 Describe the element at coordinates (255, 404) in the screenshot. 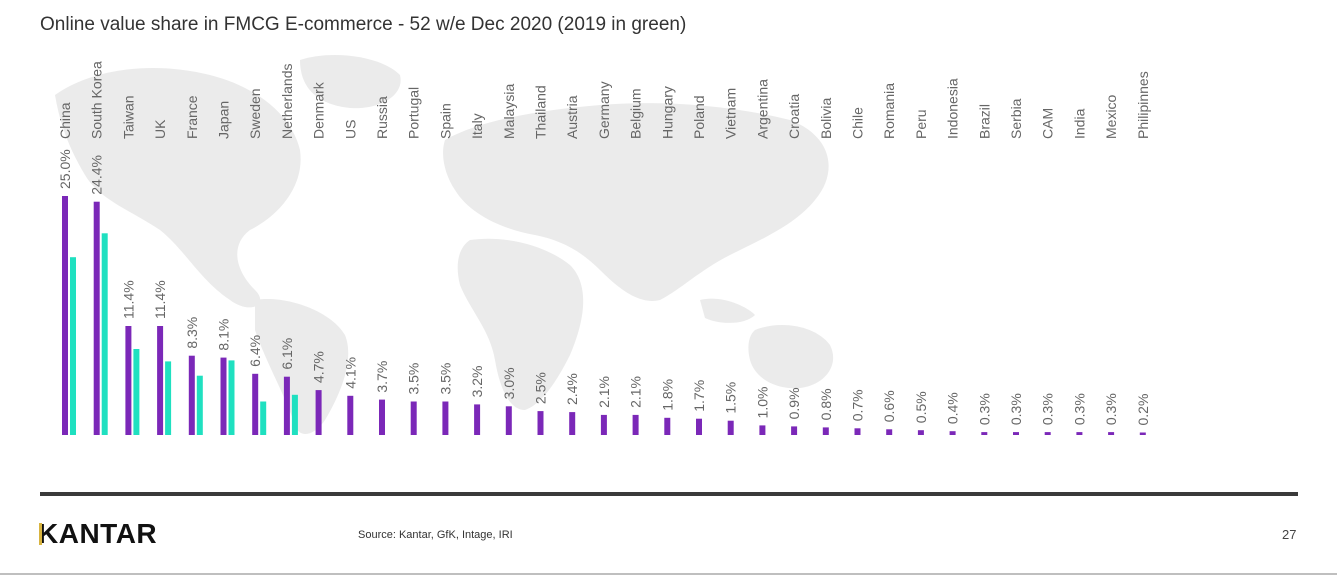

I see `bar-2020-sweden` at that location.